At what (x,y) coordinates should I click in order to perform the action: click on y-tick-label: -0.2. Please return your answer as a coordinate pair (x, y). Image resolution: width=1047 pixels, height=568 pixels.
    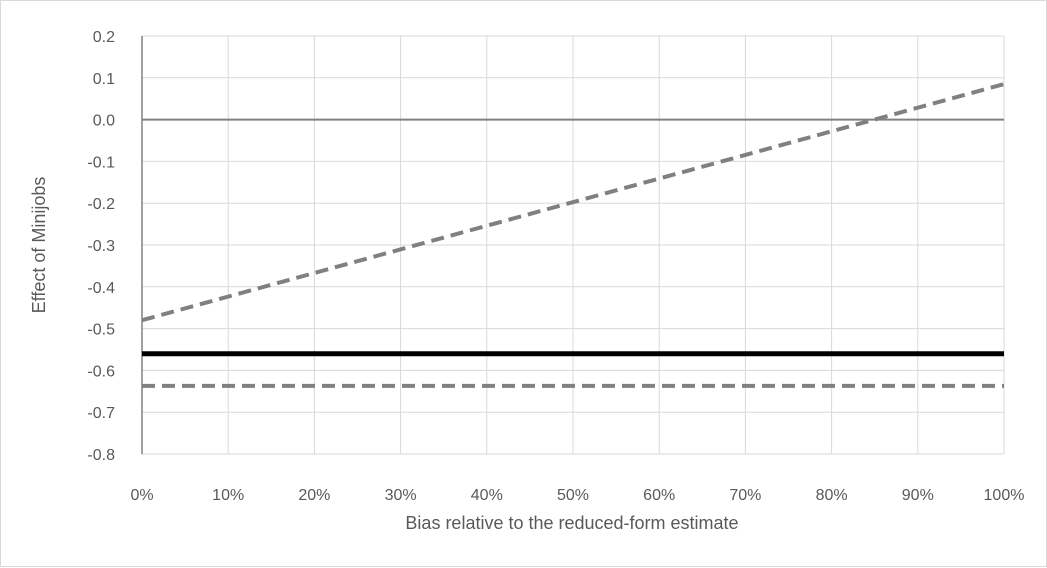
    Looking at the image, I should click on (101, 204).